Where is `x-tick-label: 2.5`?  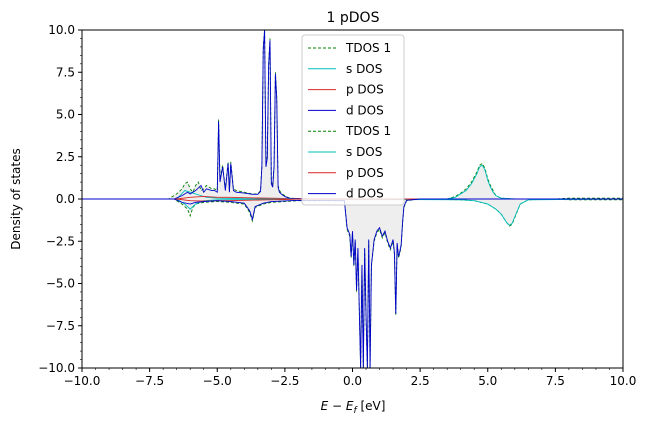 x-tick-label: 2.5 is located at coordinates (420, 381).